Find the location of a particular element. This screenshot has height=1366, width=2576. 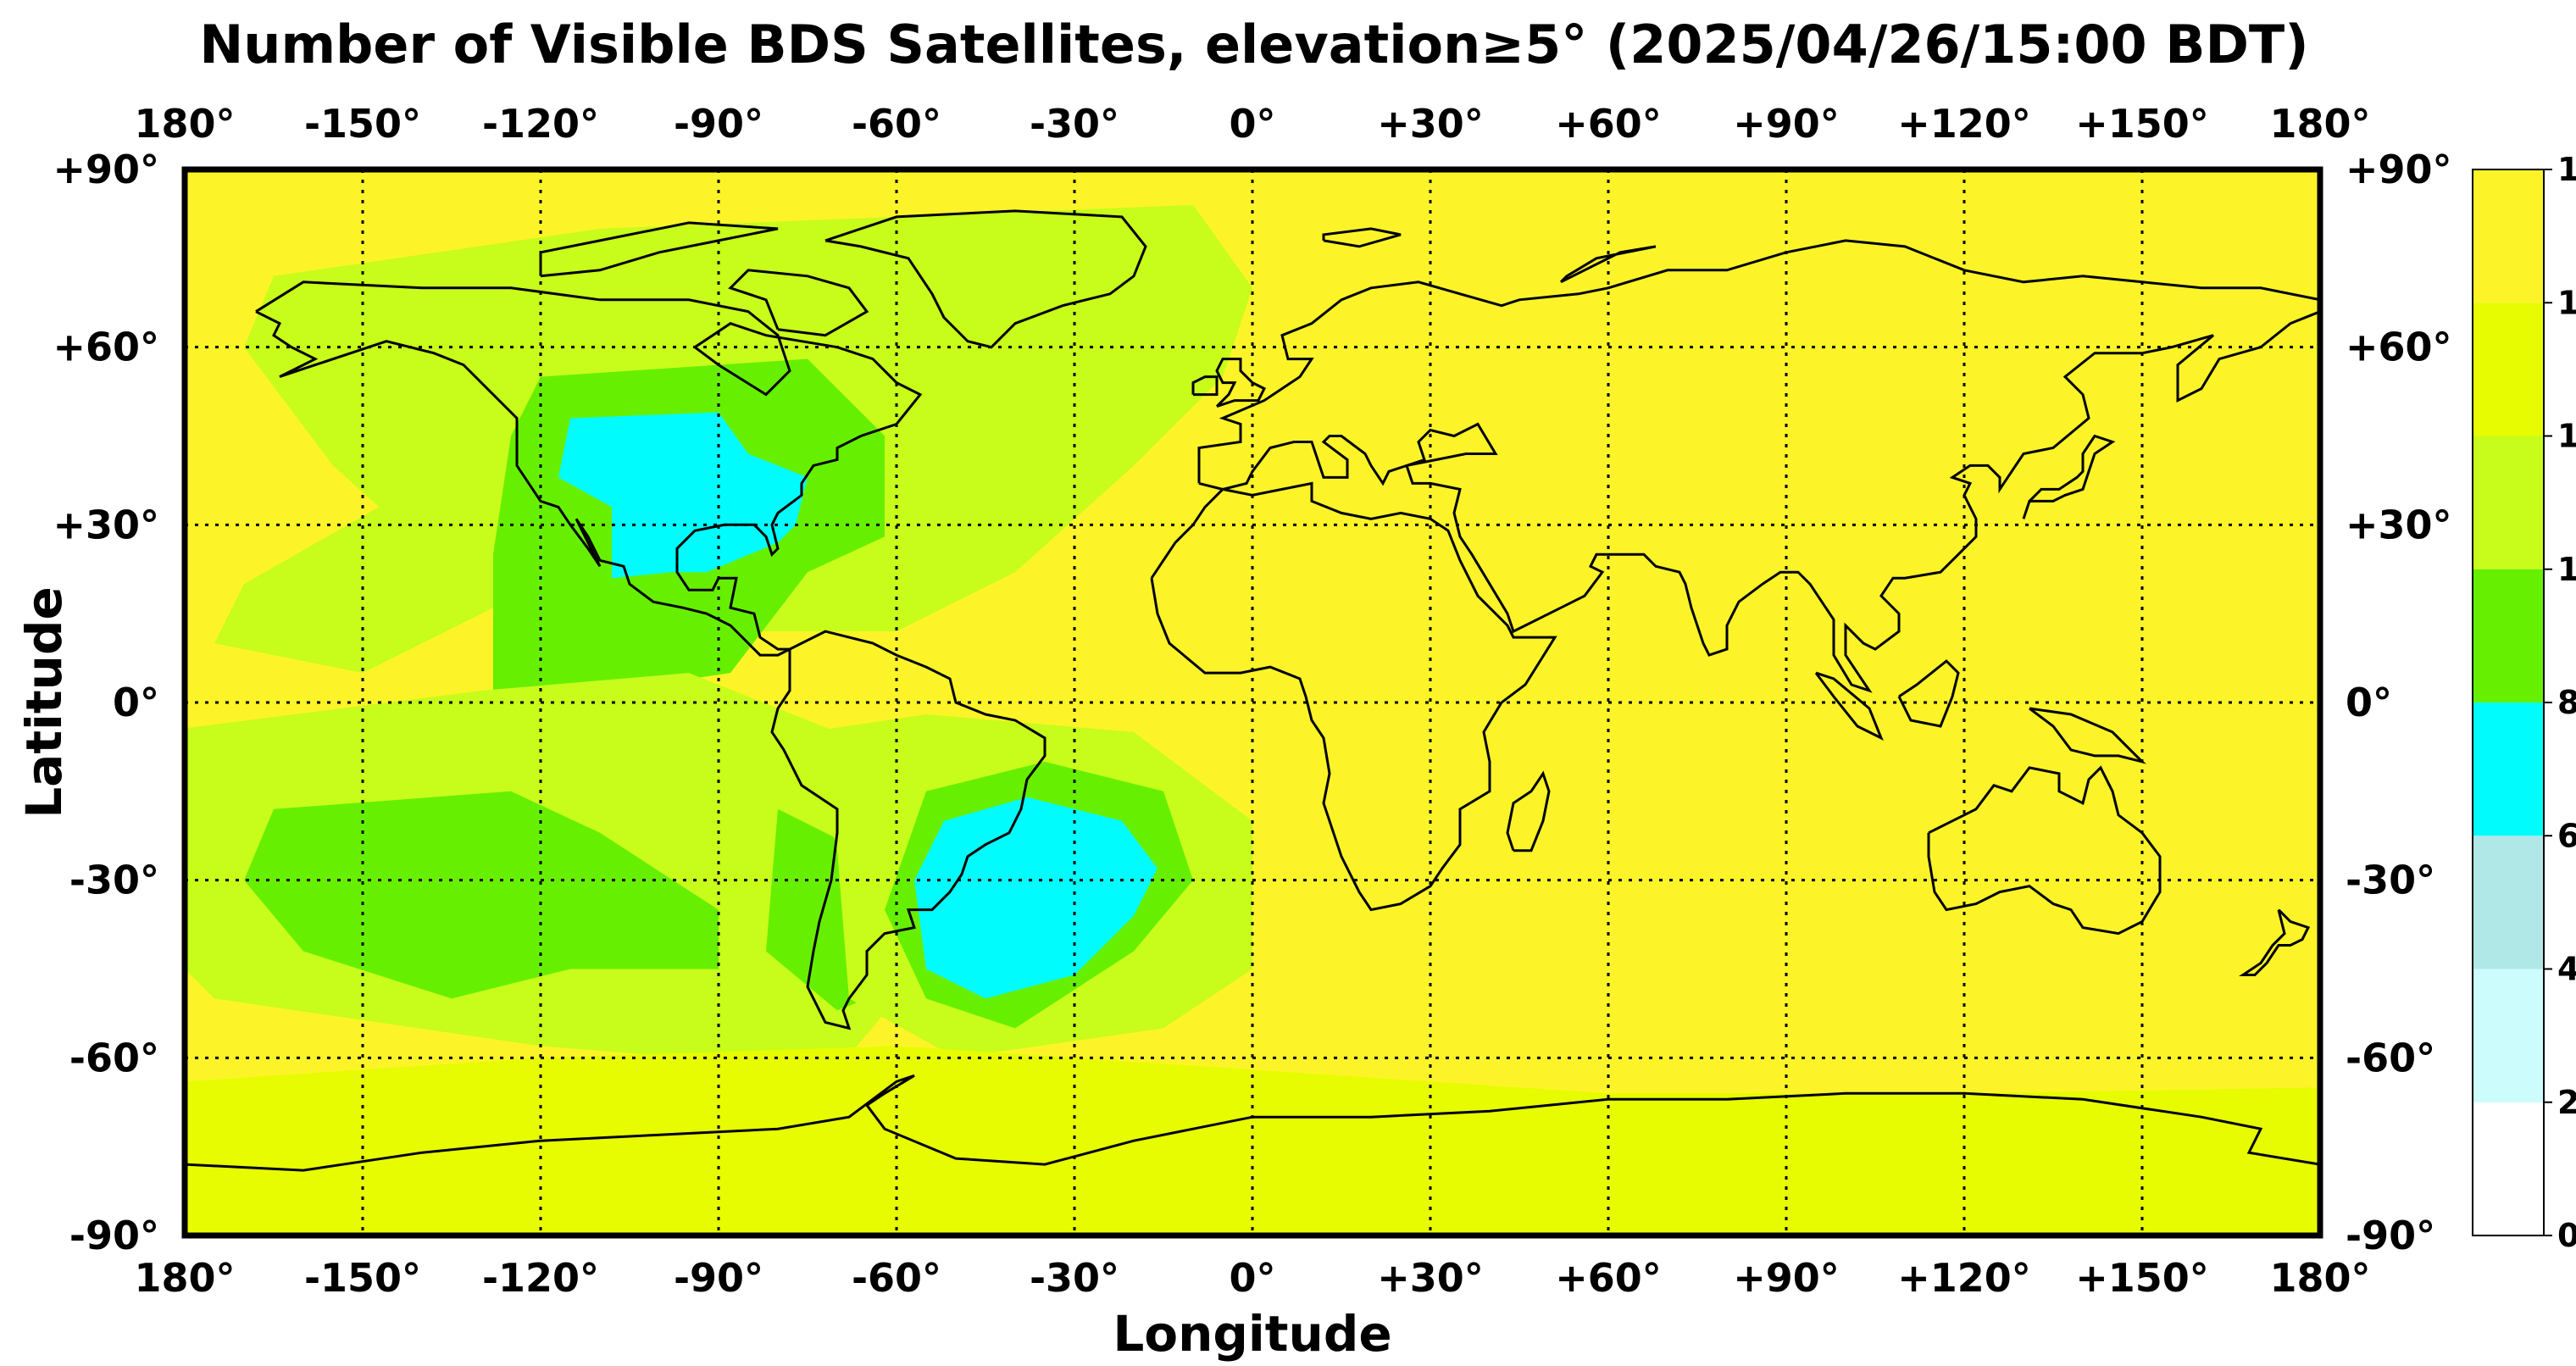

lon-tick-top: +60° is located at coordinates (1608, 124).